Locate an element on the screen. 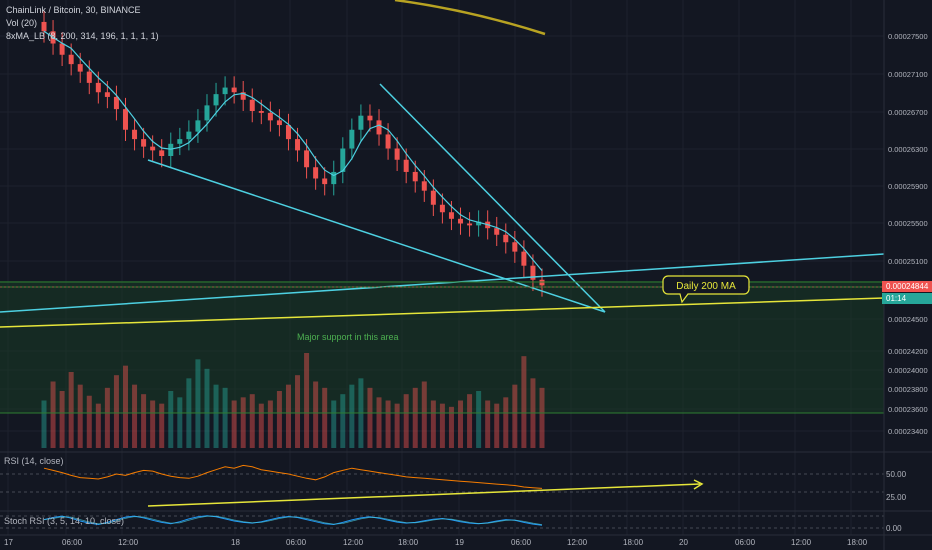 This screenshot has height=550, width=932. rsi-trendline is located at coordinates (424, 495).